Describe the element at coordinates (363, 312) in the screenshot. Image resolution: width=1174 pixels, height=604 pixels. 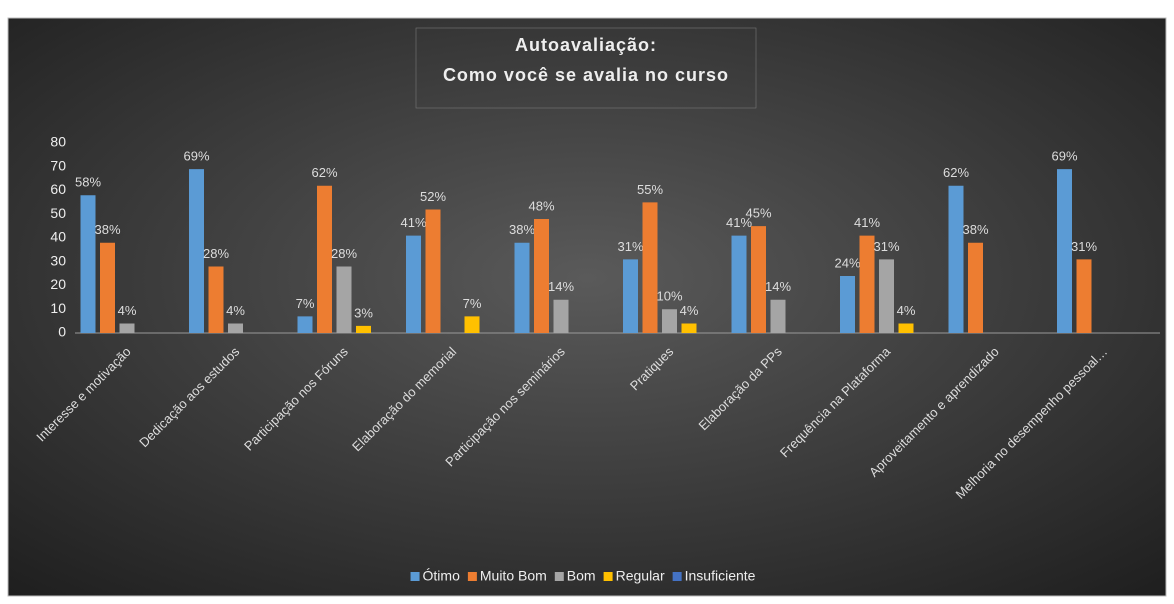
I see `data-label: 3%` at that location.